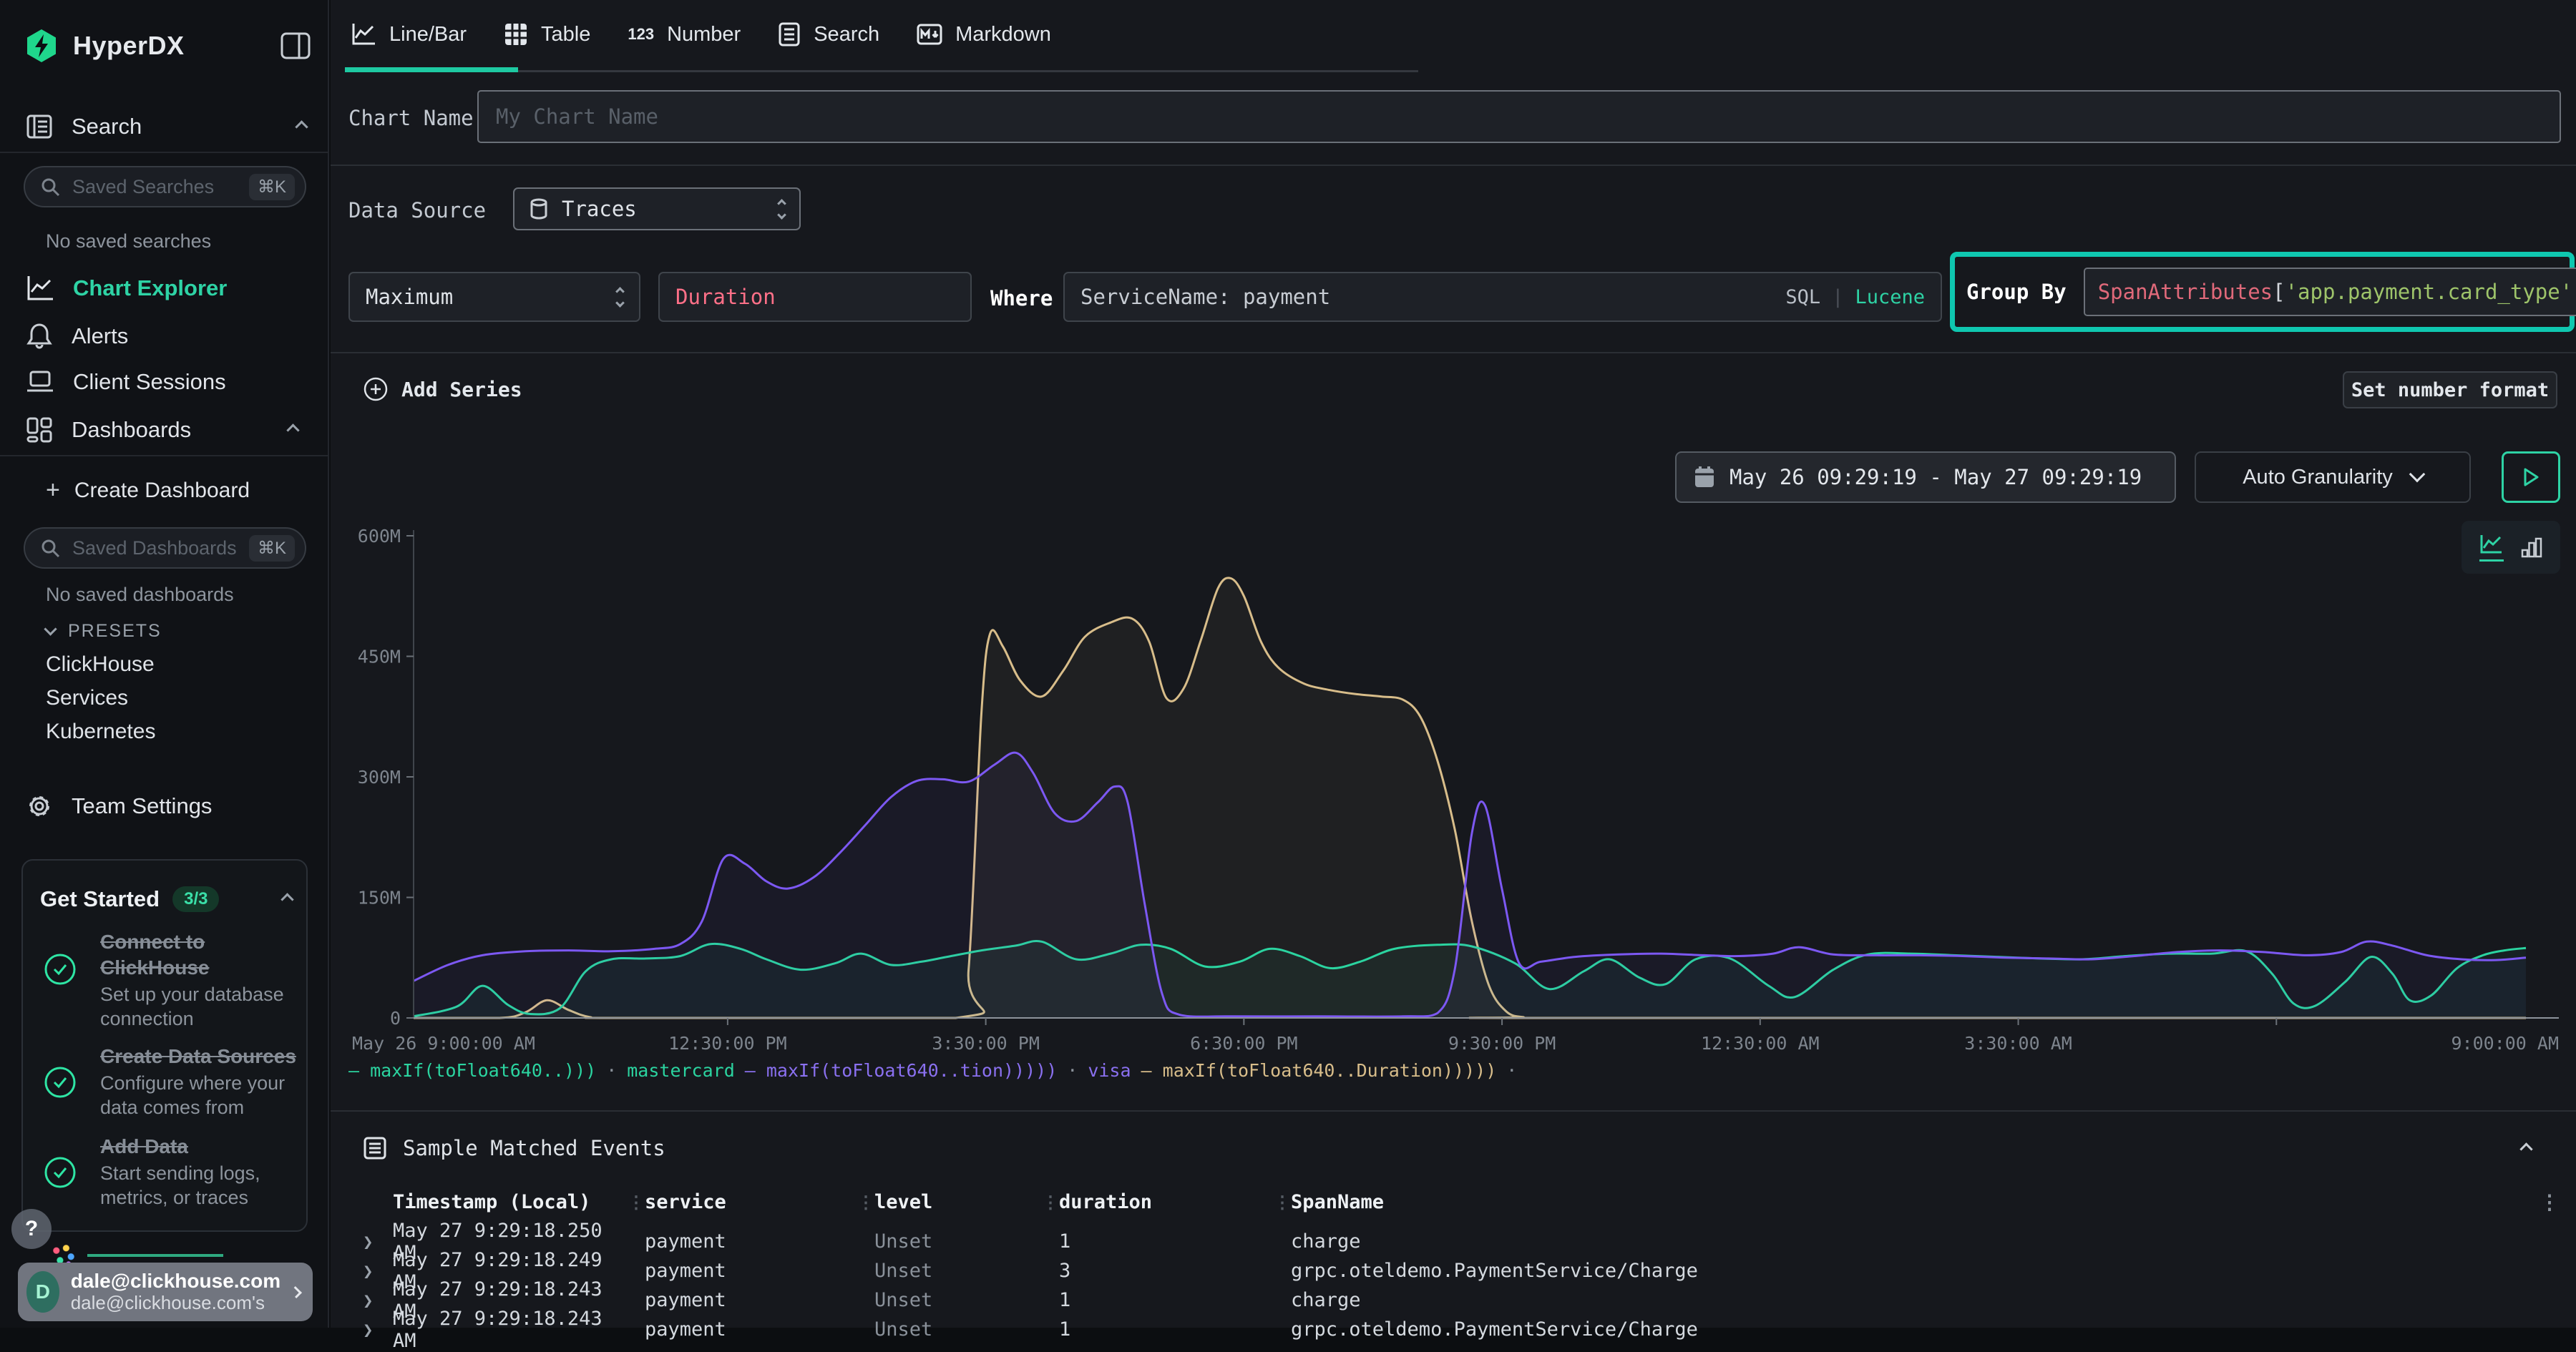  Describe the element at coordinates (39, 337) in the screenshot. I see `bell-icon` at that location.